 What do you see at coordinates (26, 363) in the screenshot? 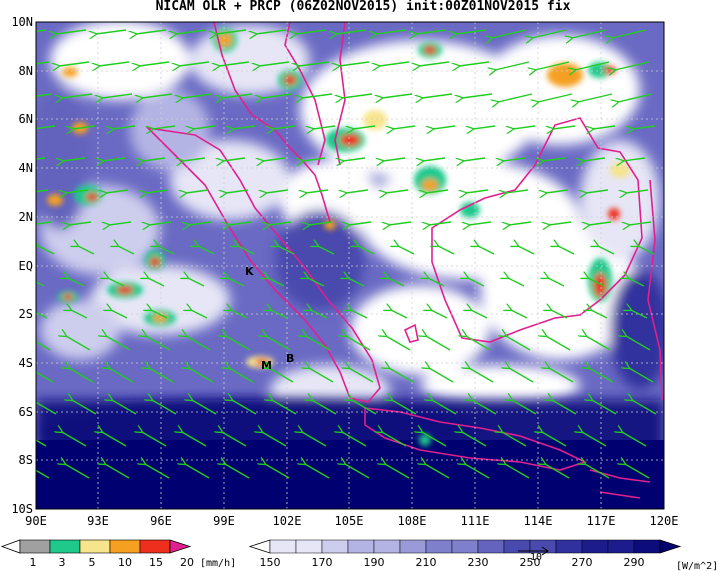
I see `lat-label: 4S` at bounding box center [26, 363].